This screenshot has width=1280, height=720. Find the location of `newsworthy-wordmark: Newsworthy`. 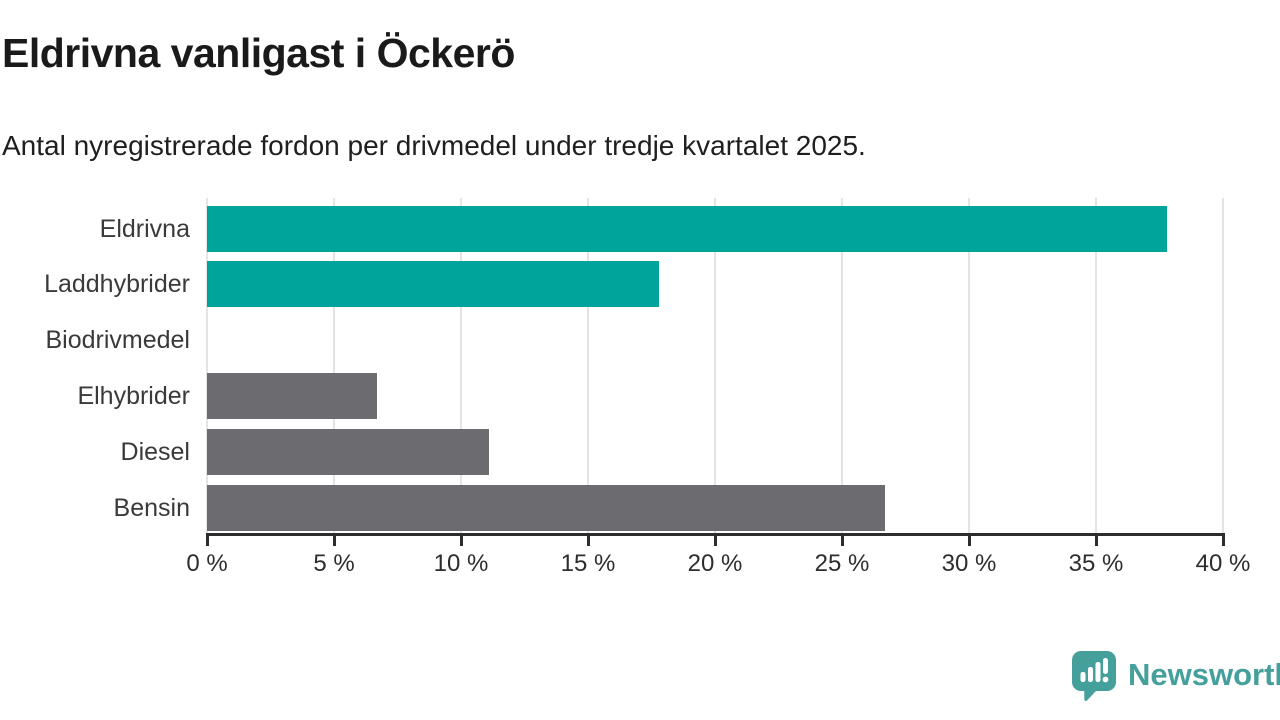

newsworthy-wordmark: Newsworthy is located at coordinates (1204, 674).